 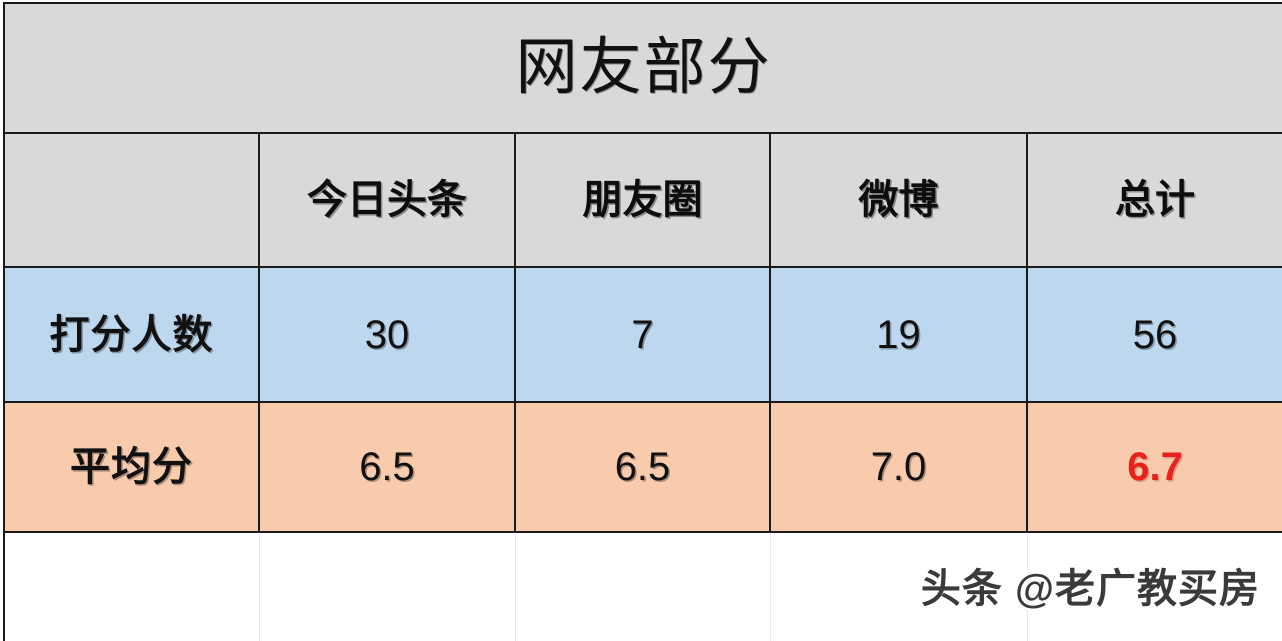 What do you see at coordinates (1153, 200) in the screenshot?
I see `column-header-total: 总计` at bounding box center [1153, 200].